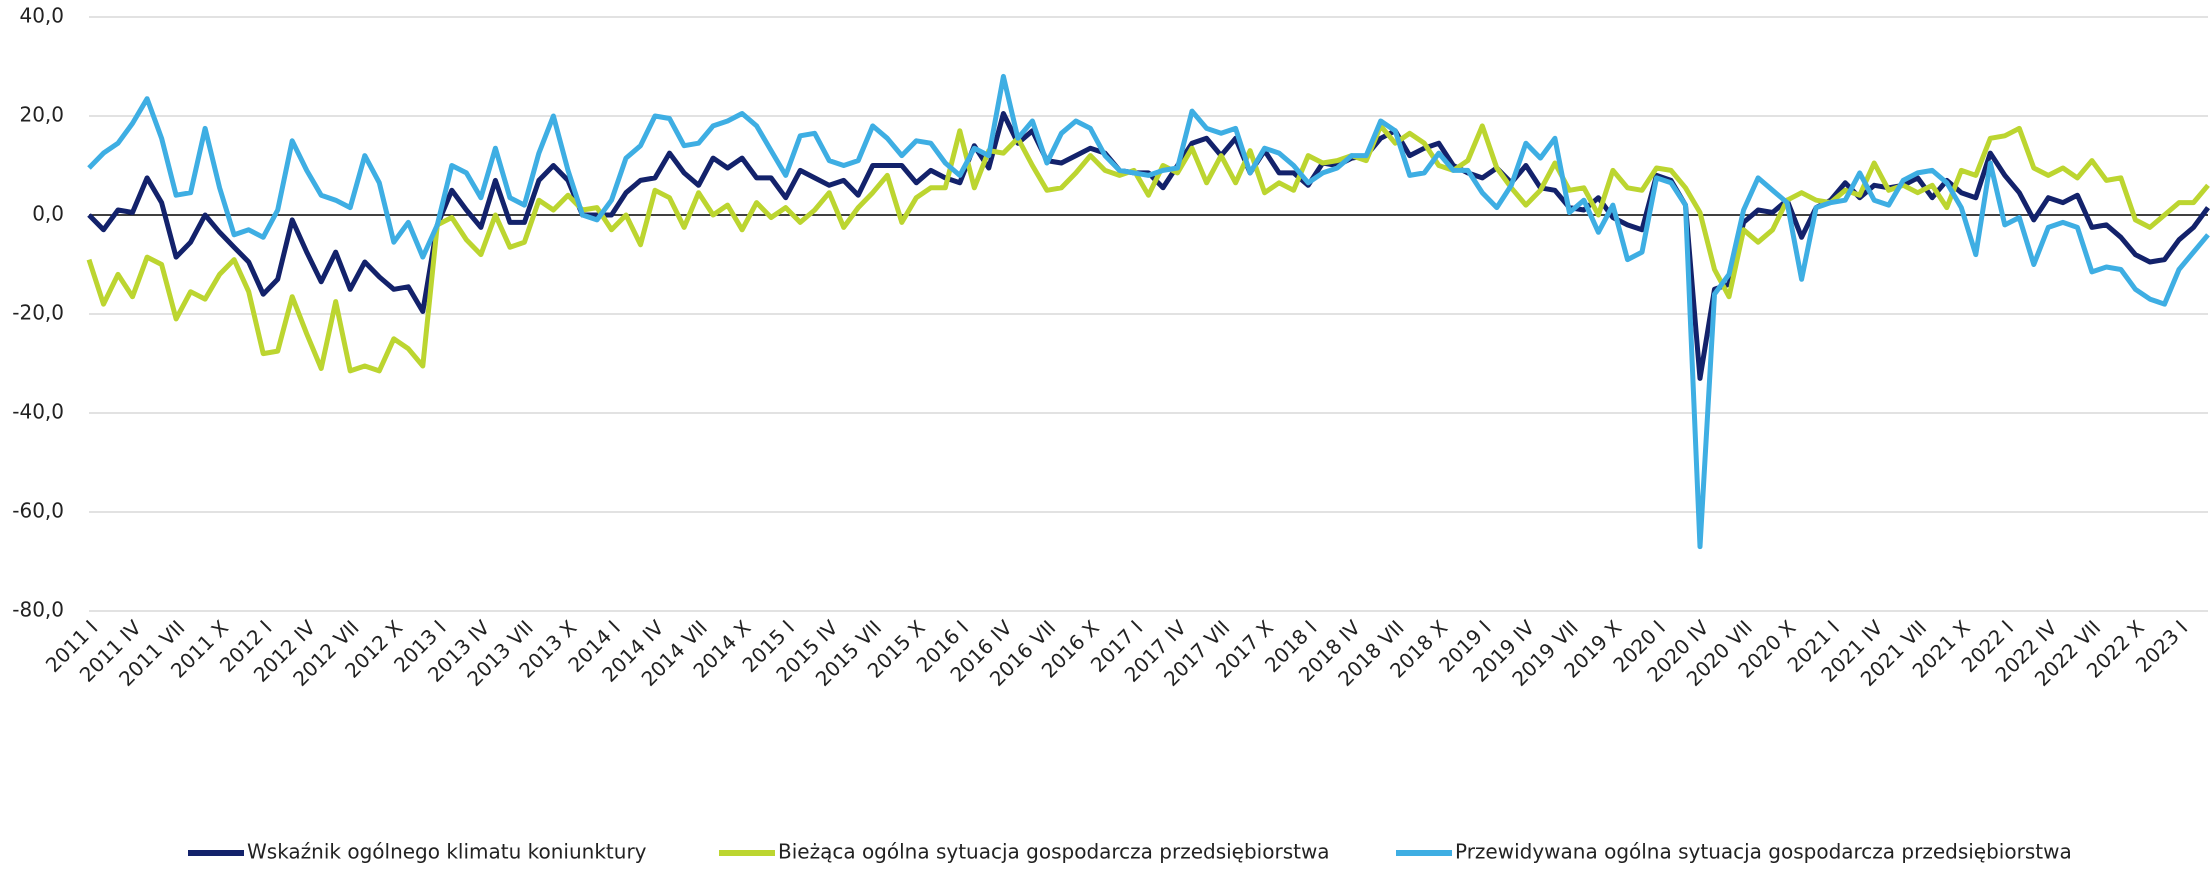 The height and width of the screenshot is (871, 2211). What do you see at coordinates (38, 412) in the screenshot?
I see `y-tick-label: -40,0` at bounding box center [38, 412].